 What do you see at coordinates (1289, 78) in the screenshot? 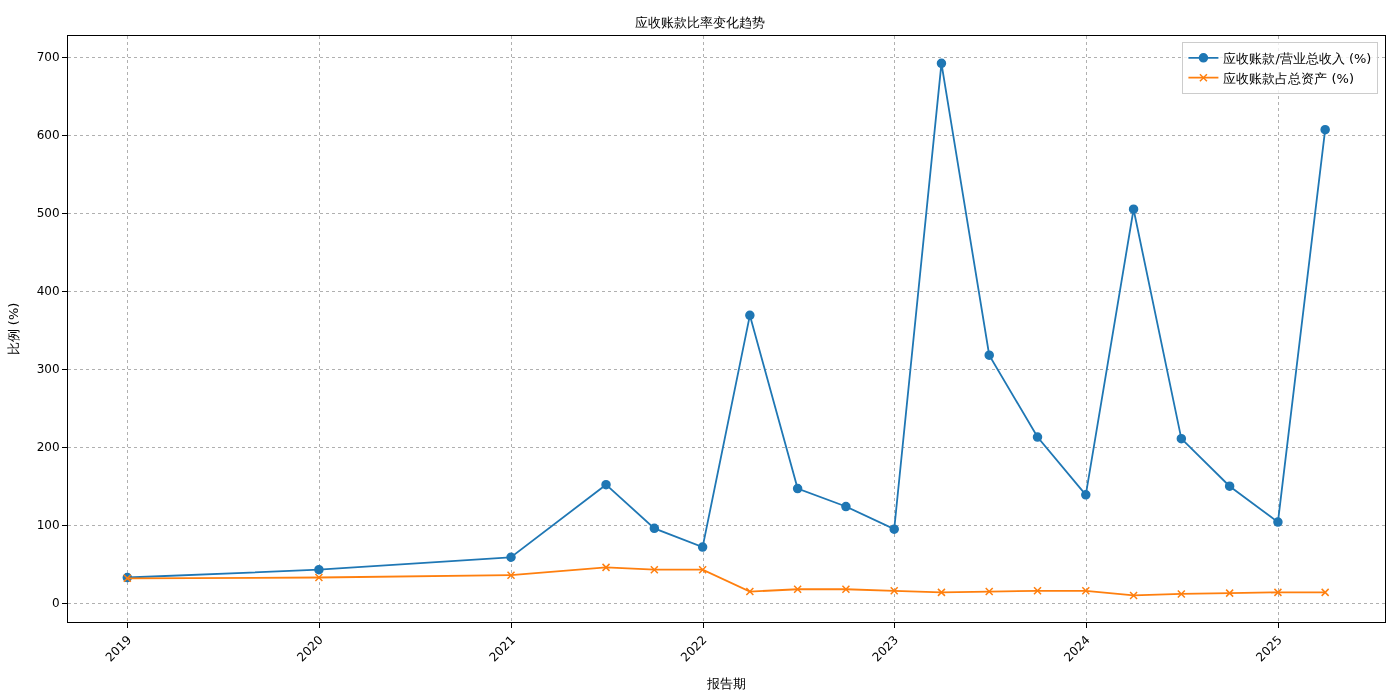
I see `legend-label: 应收账款占总资产 (%)` at bounding box center [1289, 78].